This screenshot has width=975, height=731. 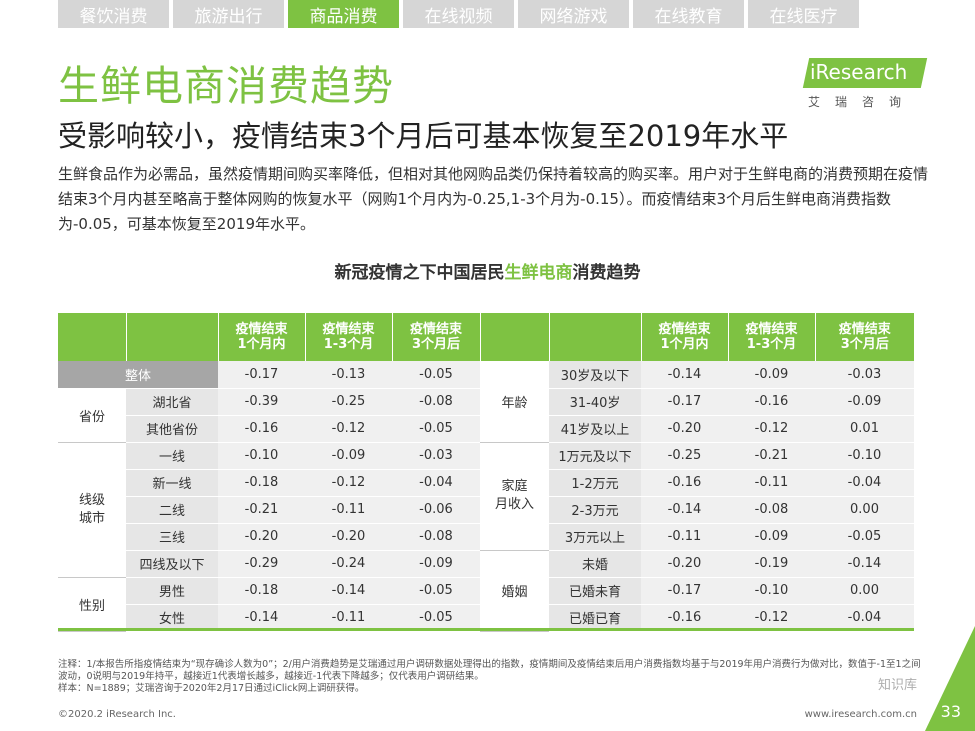 What do you see at coordinates (862, 102) in the screenshot?
I see `logo-subtext: 艾瑞咨询` at bounding box center [862, 102].